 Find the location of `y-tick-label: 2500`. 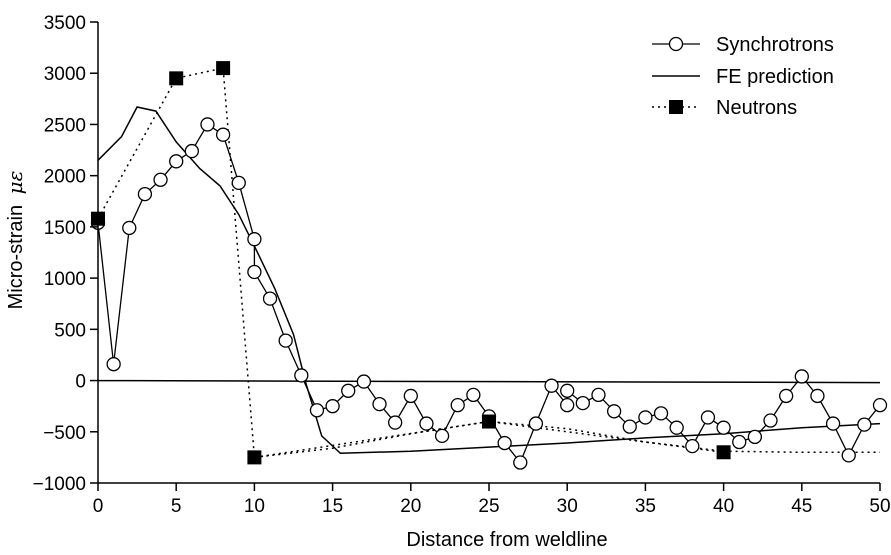

y-tick-label: 2500 is located at coordinates (65, 125).